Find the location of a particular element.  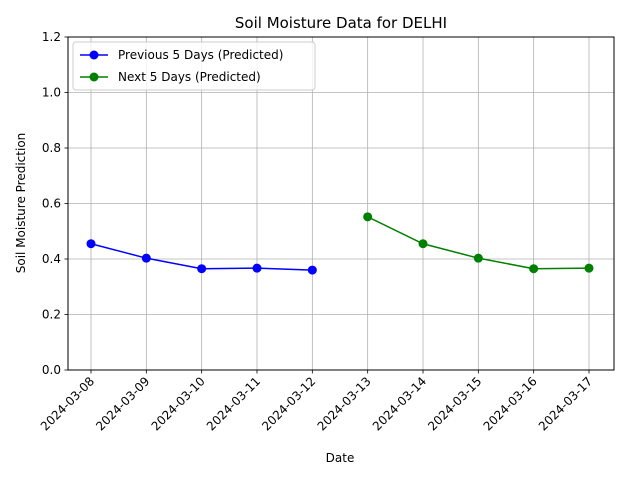

y-tick-label: 0.8 is located at coordinates (51, 148).